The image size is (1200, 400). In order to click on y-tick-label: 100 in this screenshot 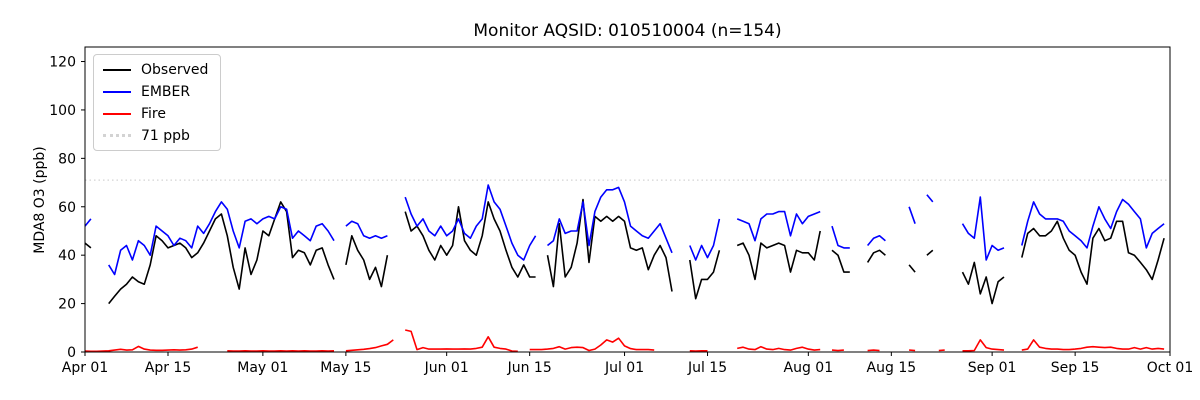, I will do `click(62, 111)`.